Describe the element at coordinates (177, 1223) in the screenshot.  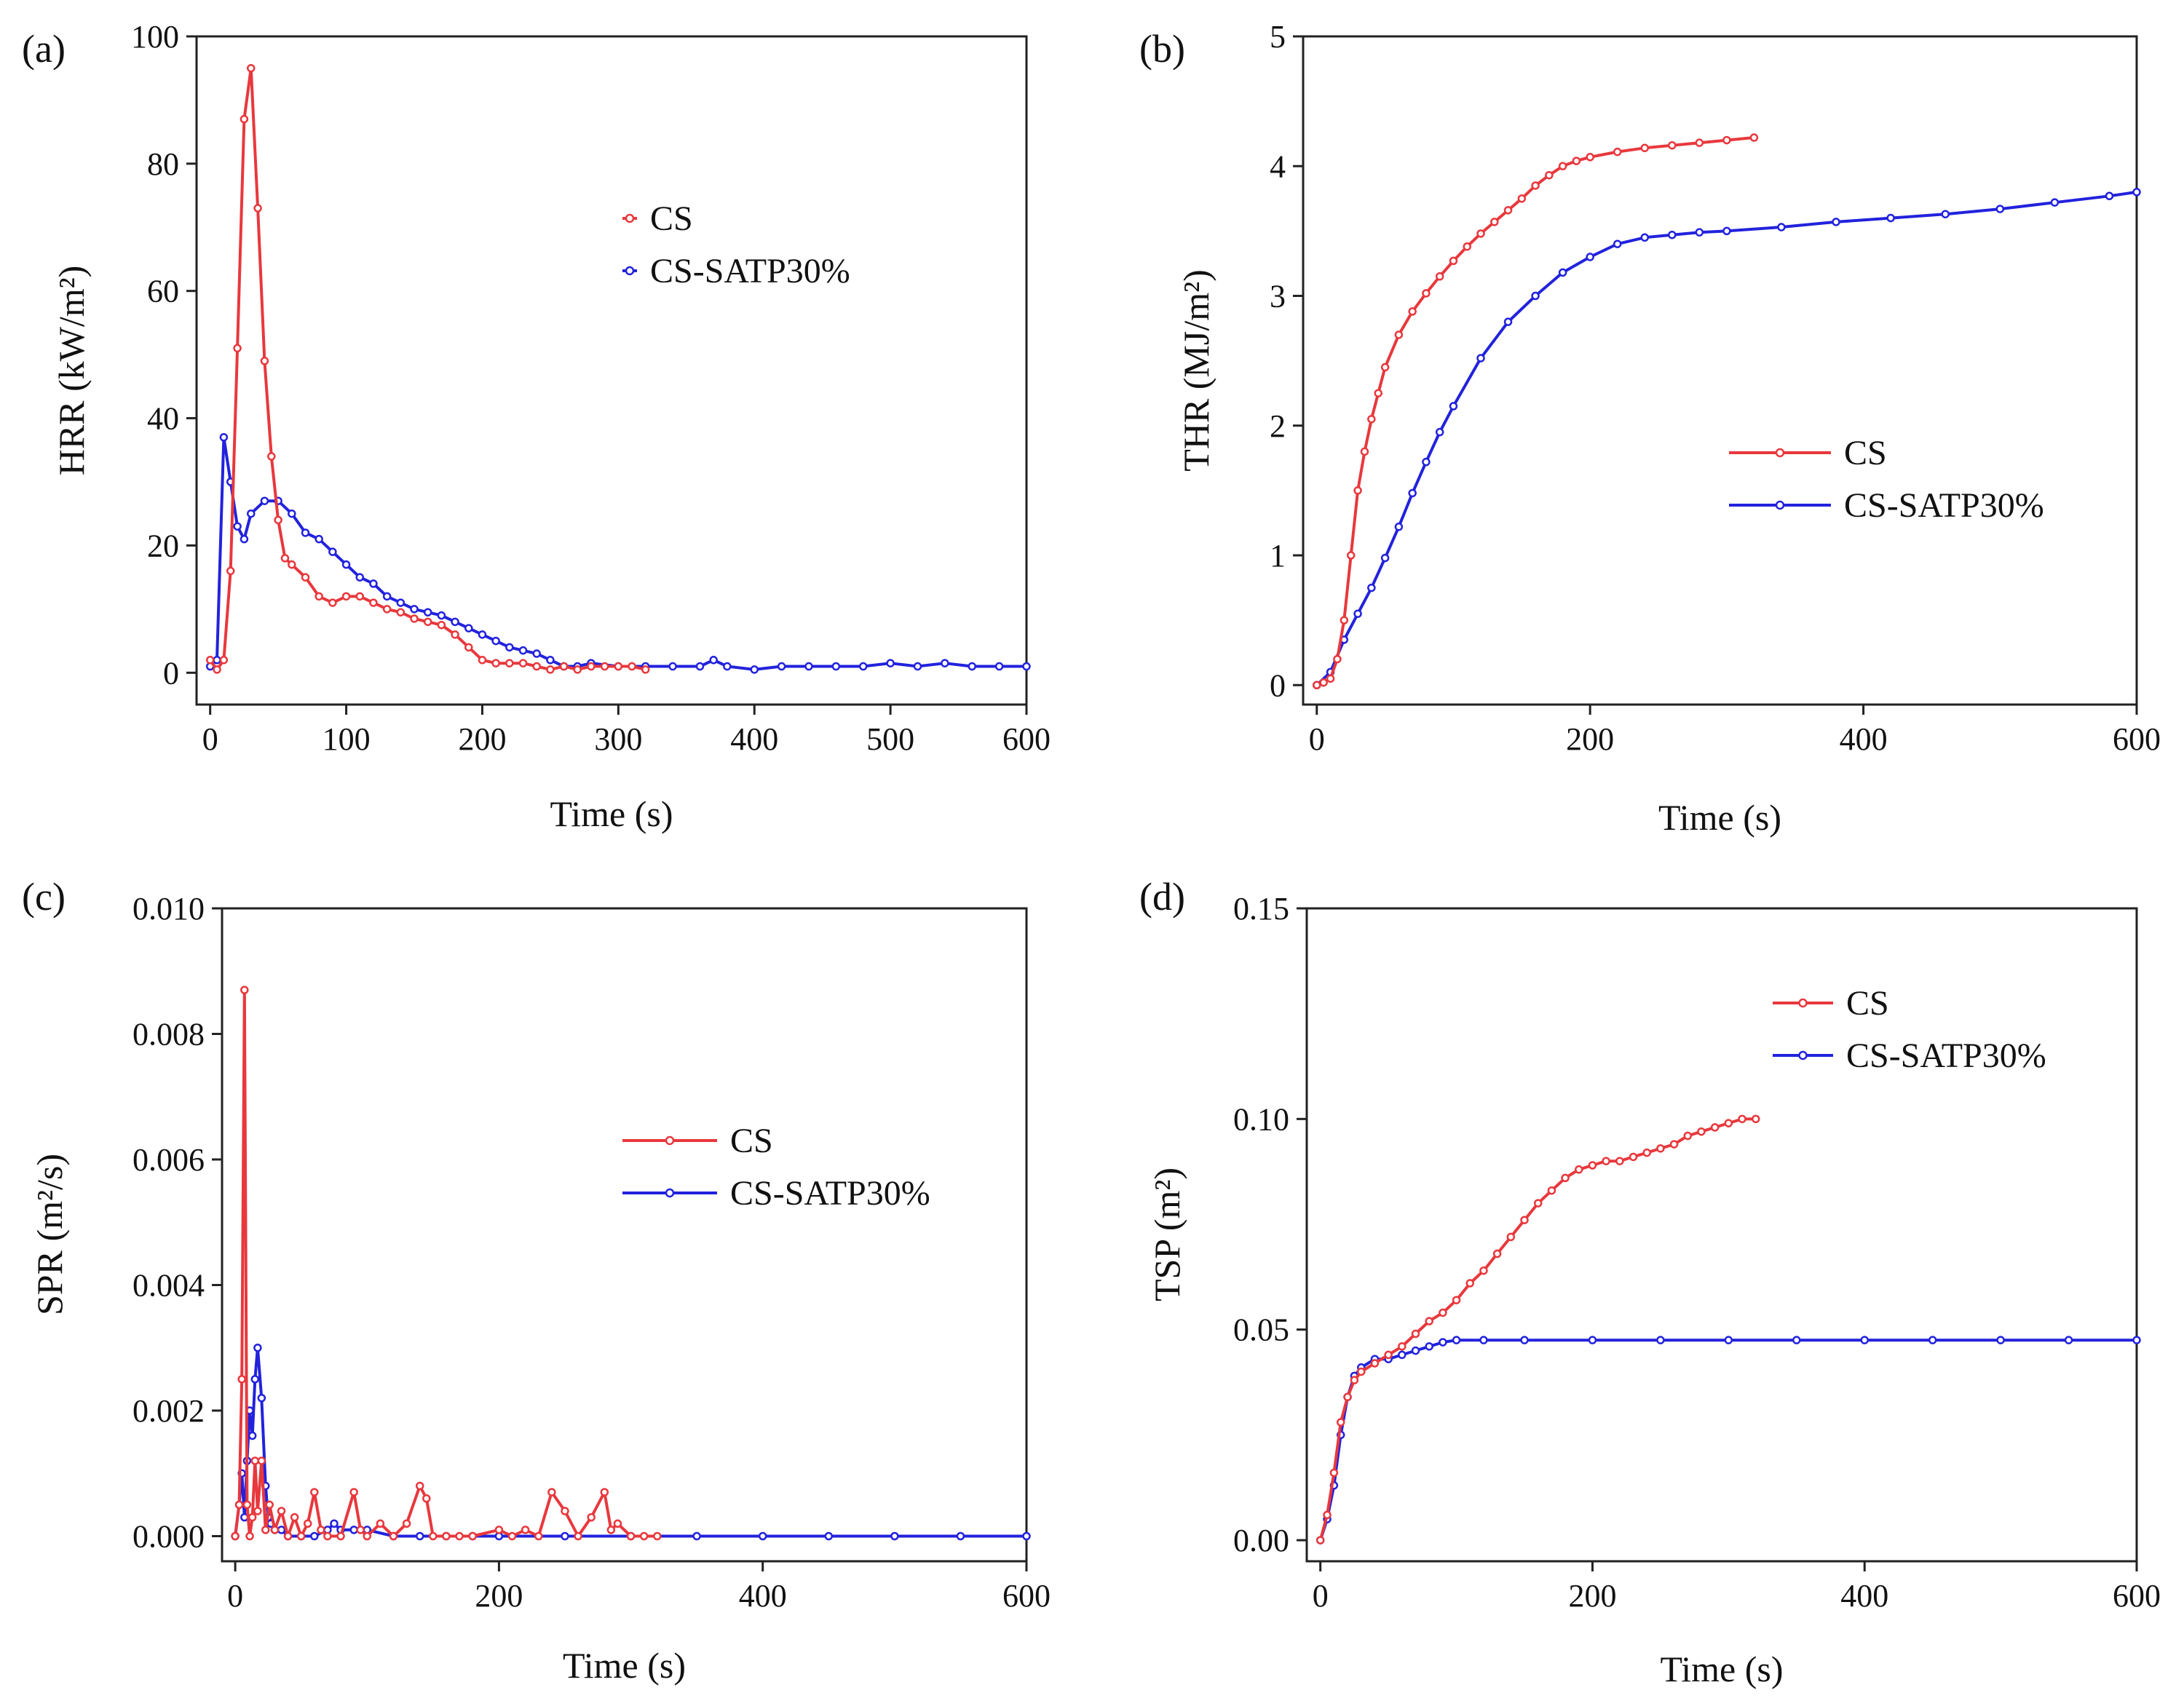
I see `y-axis: 0.000 0.002 0.004 0.006 0.008 0.010` at that location.